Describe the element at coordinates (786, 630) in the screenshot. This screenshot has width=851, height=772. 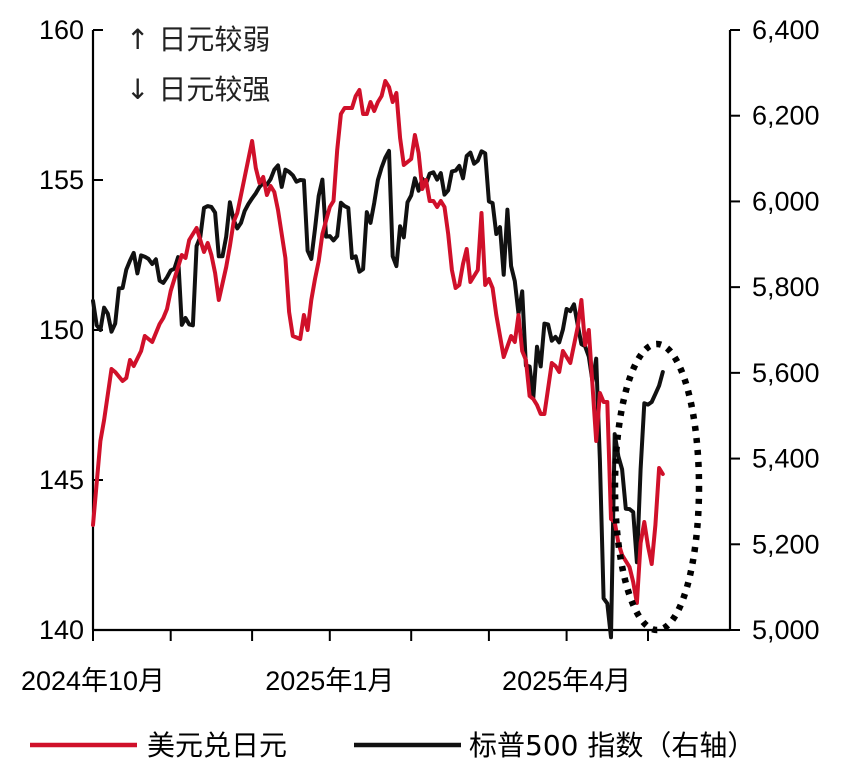
I see `right-tick-label: 5,000` at that location.